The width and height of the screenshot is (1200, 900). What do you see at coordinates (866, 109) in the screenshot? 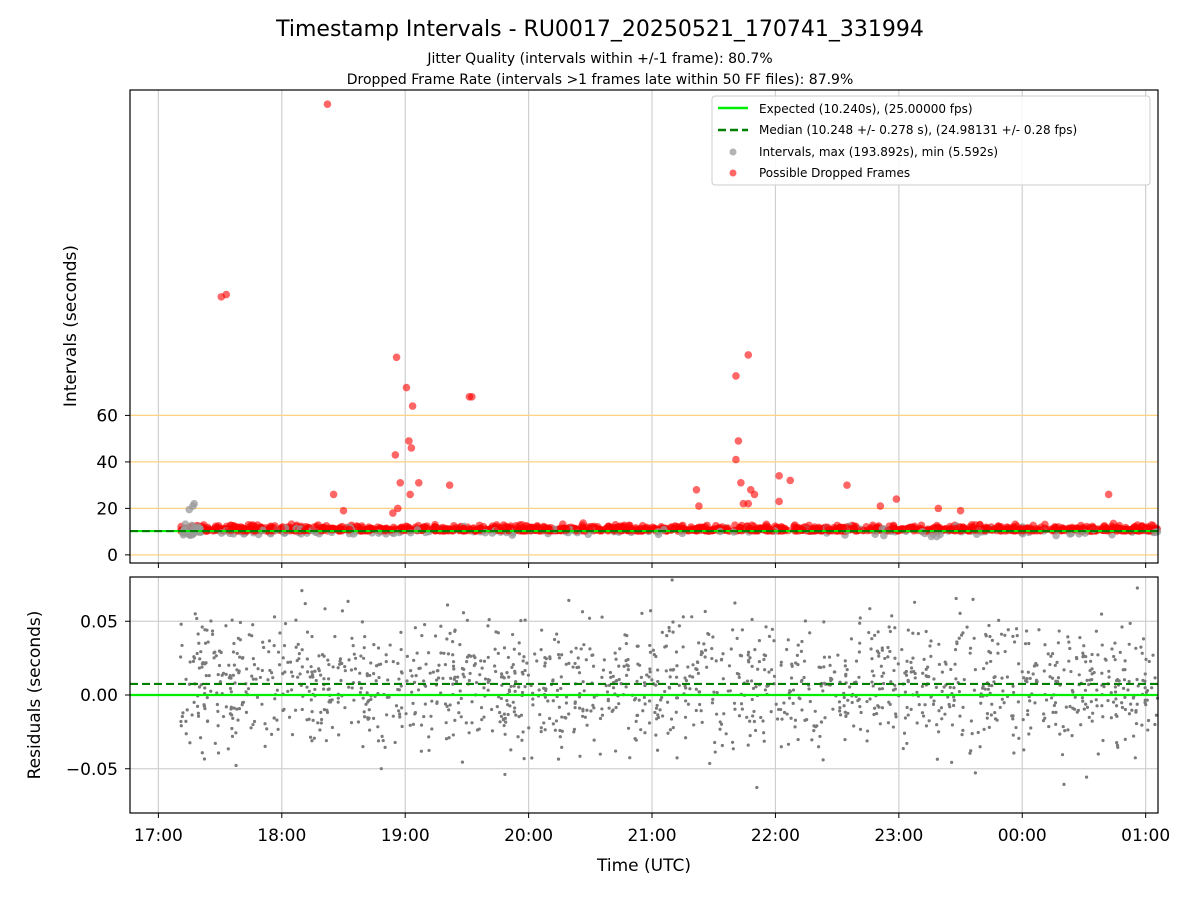
I see `legend-expected-label: Expected (10.240s), (25.00000 fps)` at bounding box center [866, 109].